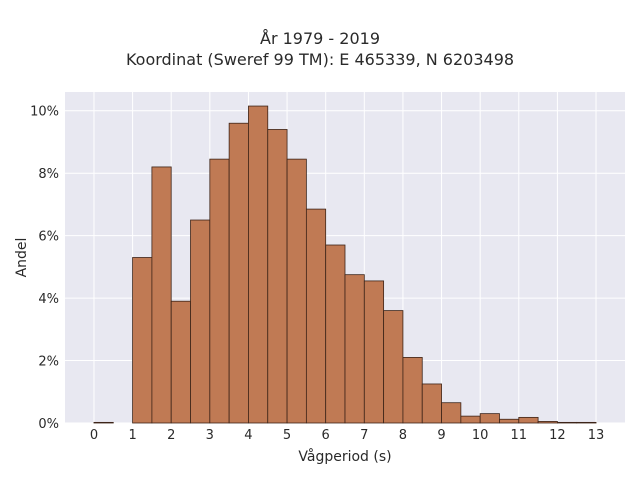 Image resolution: width=640 pixels, height=480 pixels. I want to click on x-axis-ticks: 0 1 2 3 4 5 6 7 8 9 10 11 12 13, so click(347, 435).